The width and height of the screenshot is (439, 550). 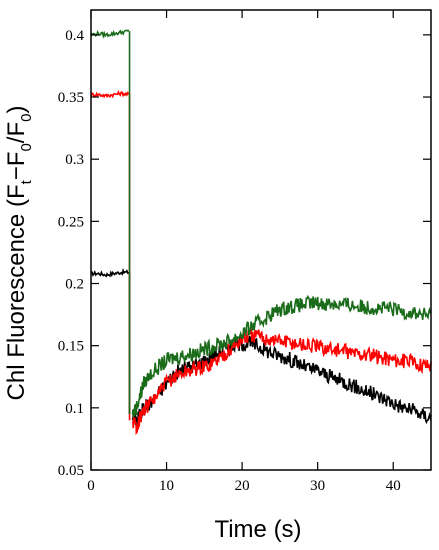 I want to click on y-tick-label: 0.25, so click(x=71, y=222).